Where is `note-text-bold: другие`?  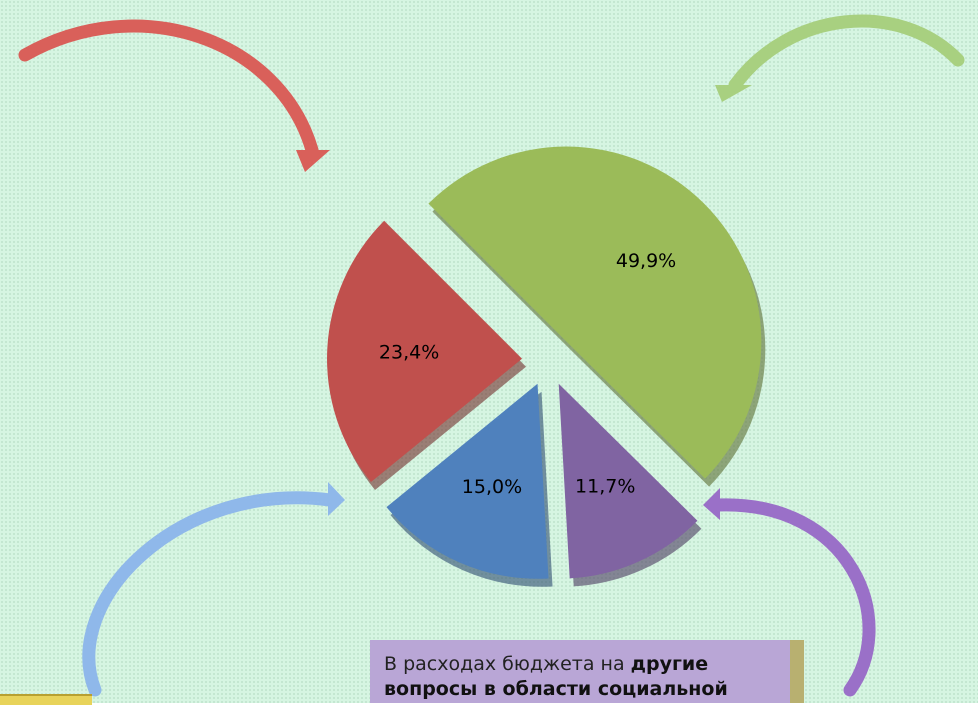 note-text-bold: другие is located at coordinates (669, 664).